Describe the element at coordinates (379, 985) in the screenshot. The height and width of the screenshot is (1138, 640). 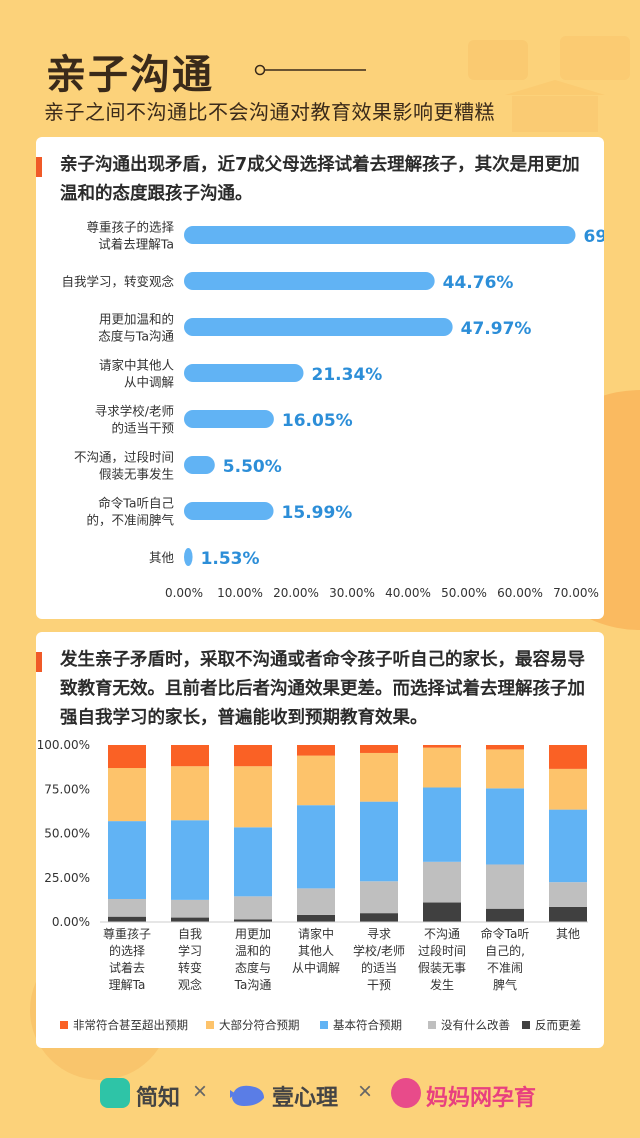
I see `category-label: 干预` at that location.